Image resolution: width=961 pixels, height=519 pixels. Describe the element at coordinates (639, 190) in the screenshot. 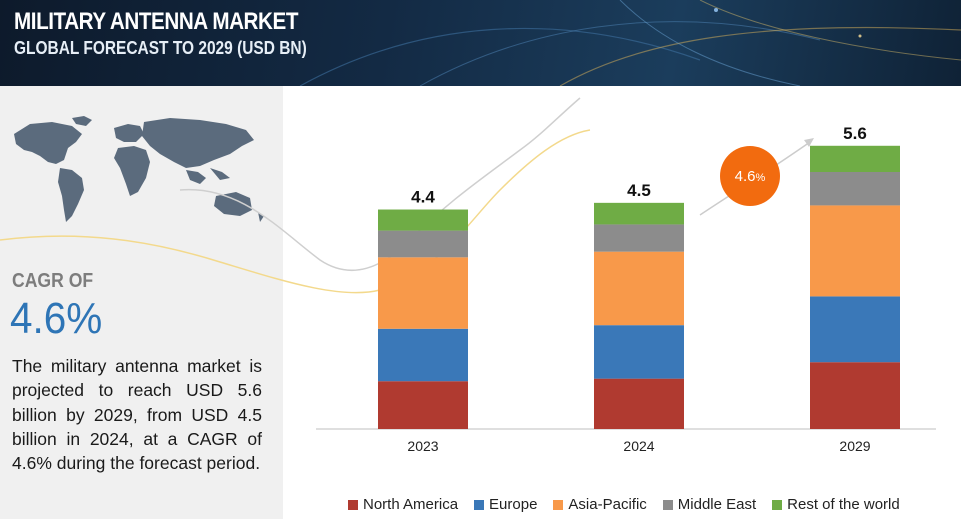

I see `bar-total-label-2024: 4.5` at that location.